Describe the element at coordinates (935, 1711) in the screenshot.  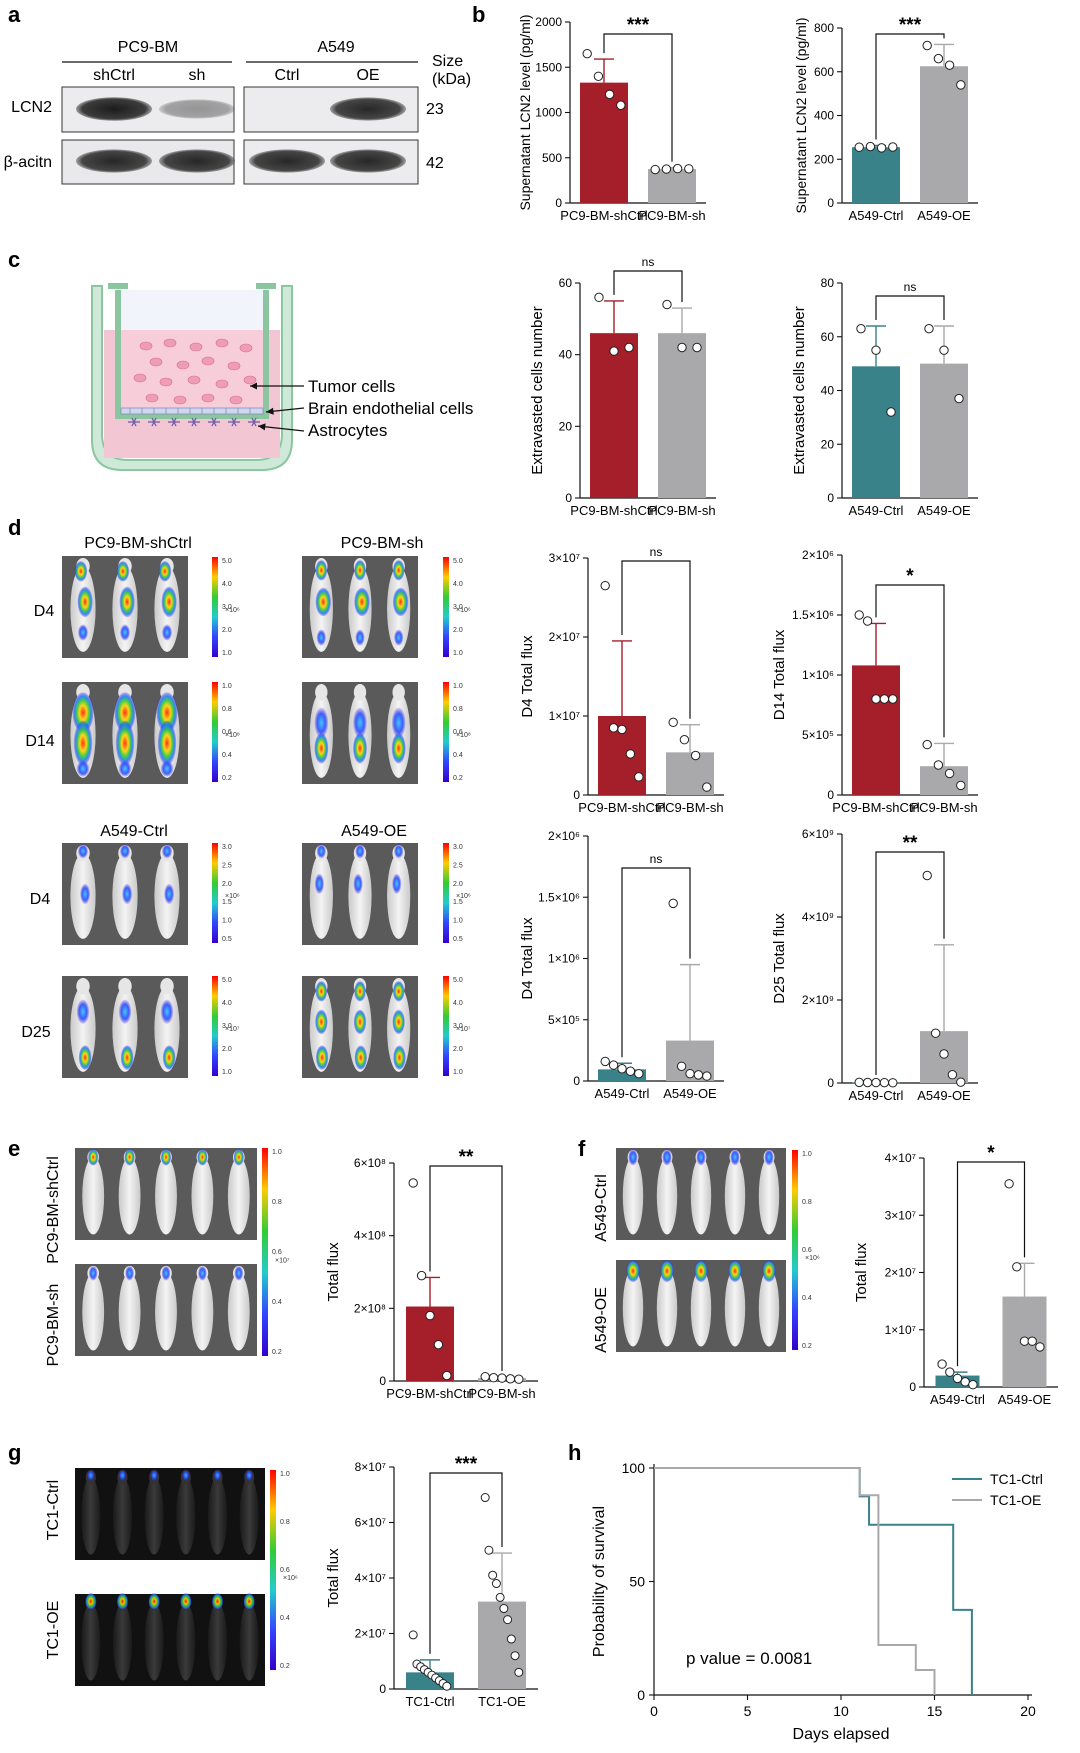
I see `km-x-tick-label: 15` at that location.